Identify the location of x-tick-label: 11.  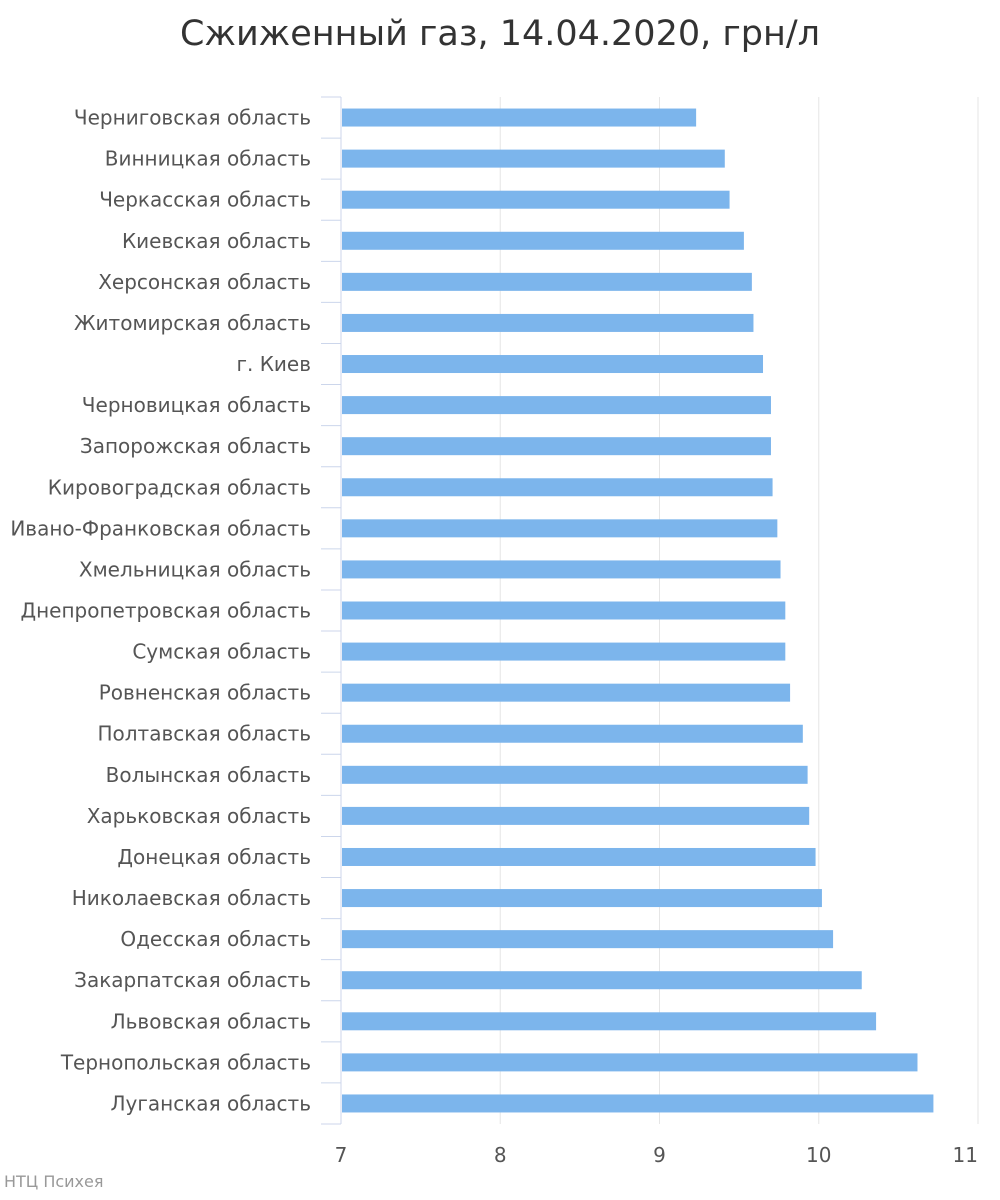
(965, 1155).